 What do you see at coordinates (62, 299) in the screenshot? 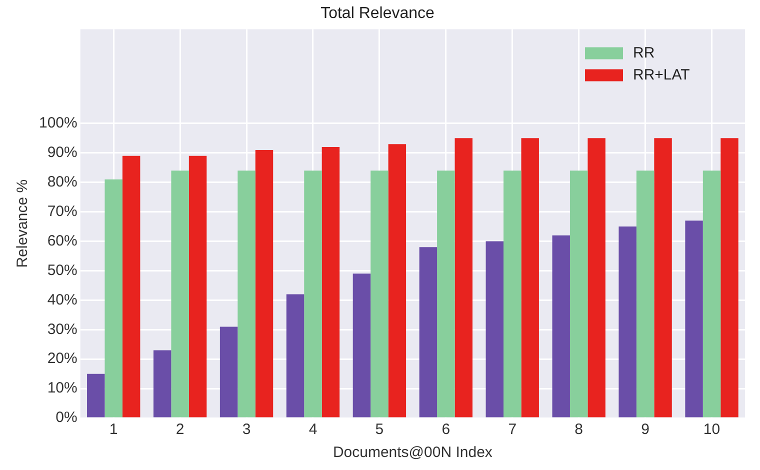
I see `y-tick-label: 40%` at bounding box center [62, 299].